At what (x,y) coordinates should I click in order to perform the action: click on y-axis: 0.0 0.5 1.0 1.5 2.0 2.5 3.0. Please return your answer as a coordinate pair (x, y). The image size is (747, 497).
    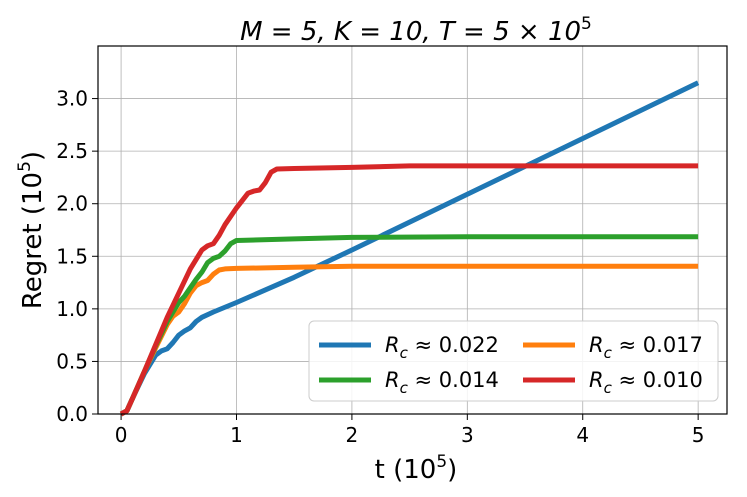
    Looking at the image, I should click on (77, 256).